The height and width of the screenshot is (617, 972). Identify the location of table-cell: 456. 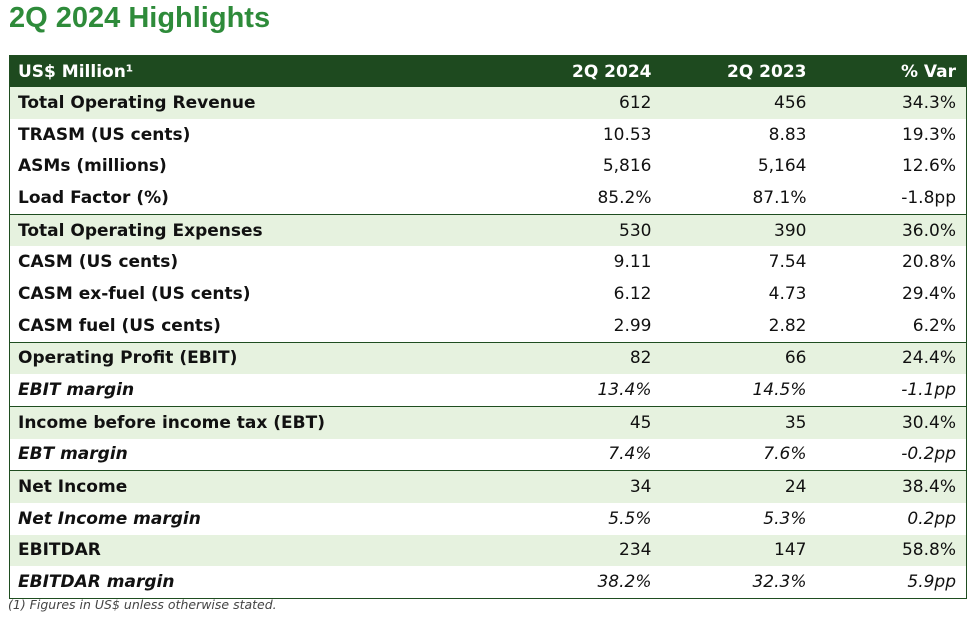
(739, 103).